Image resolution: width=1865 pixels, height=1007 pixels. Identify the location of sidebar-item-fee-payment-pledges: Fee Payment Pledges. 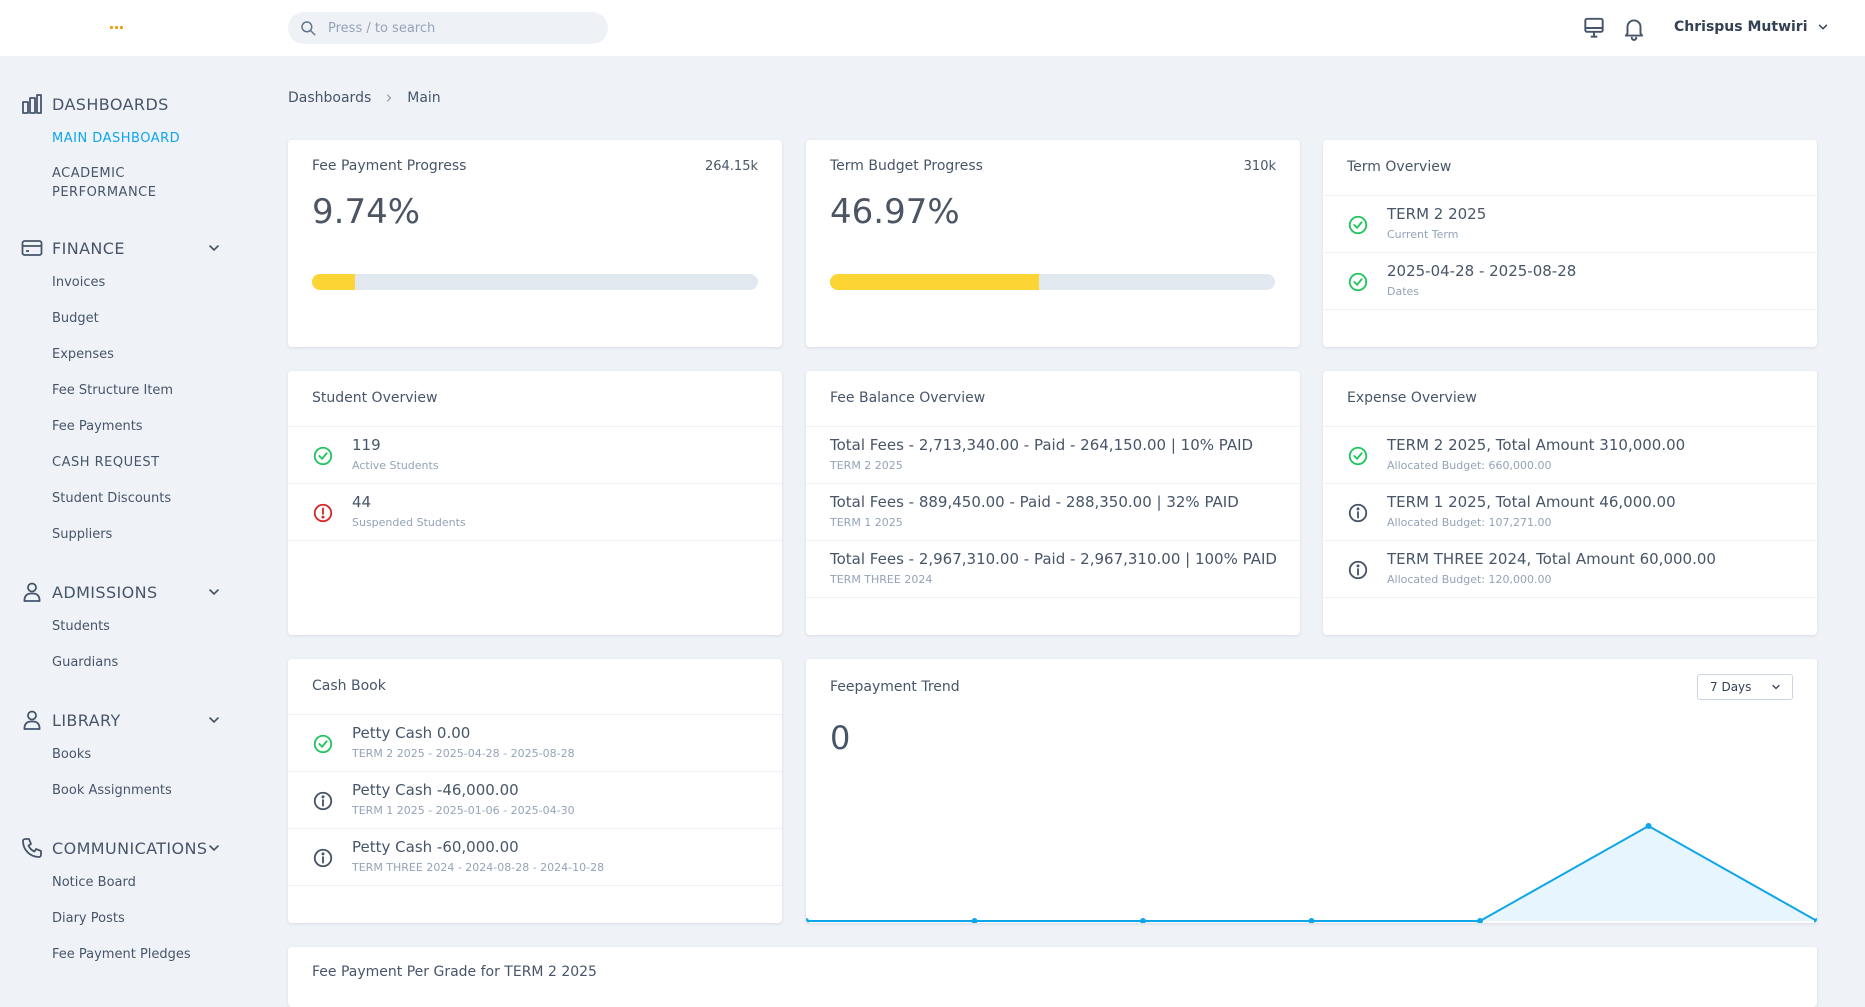
(121, 954).